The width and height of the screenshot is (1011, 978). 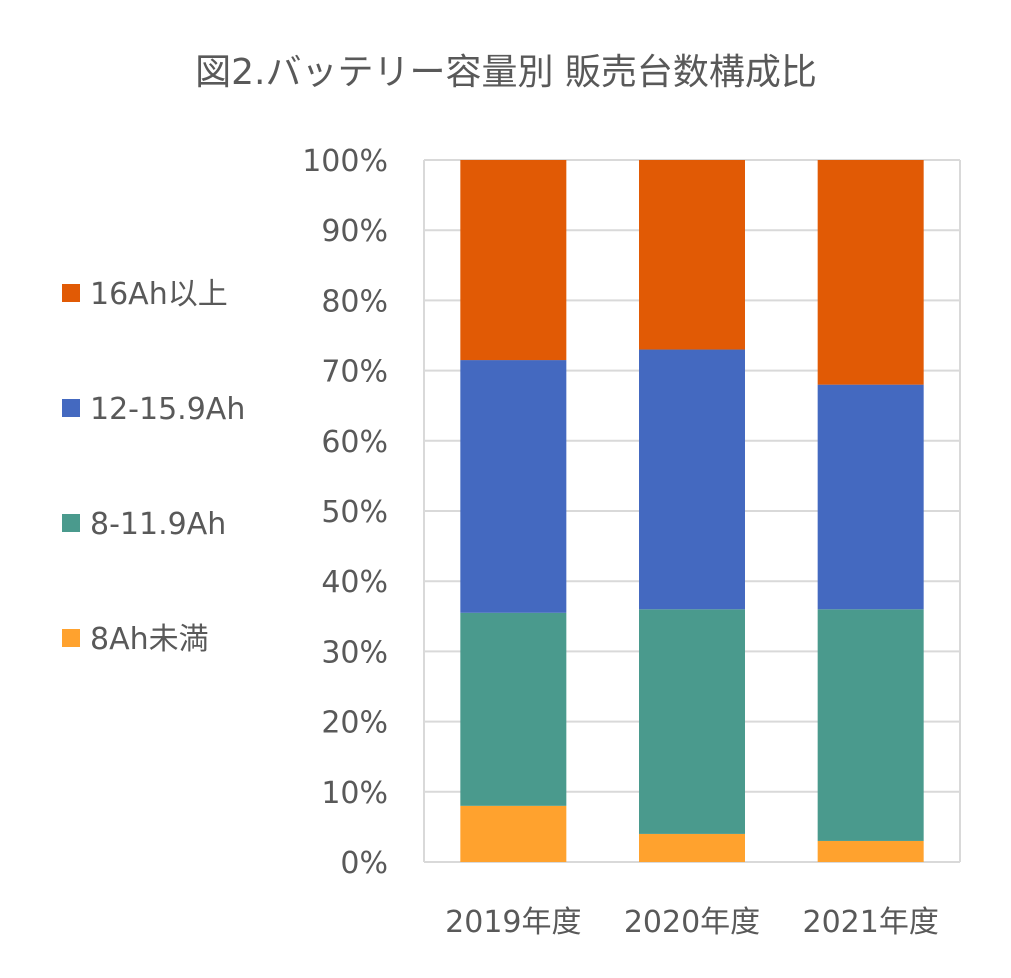 What do you see at coordinates (159, 294) in the screenshot?
I see `legend-label: 16Ah以上` at bounding box center [159, 294].